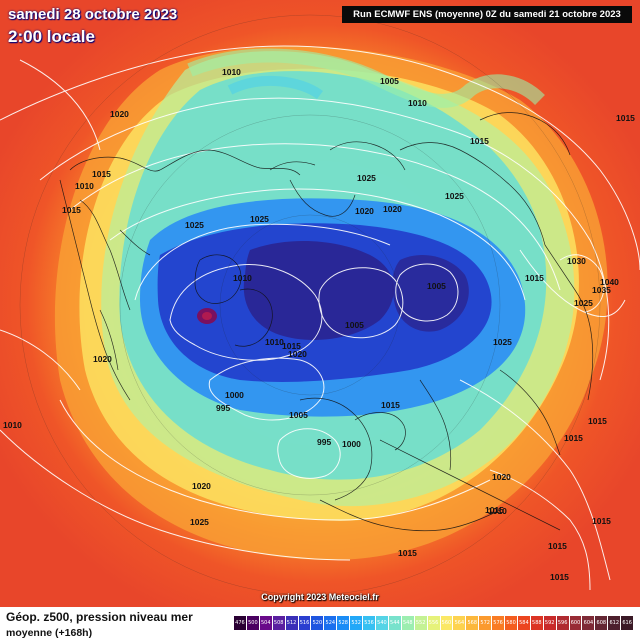  I want to click on isobar-label-1015-j: 1015, so click(601, 521).